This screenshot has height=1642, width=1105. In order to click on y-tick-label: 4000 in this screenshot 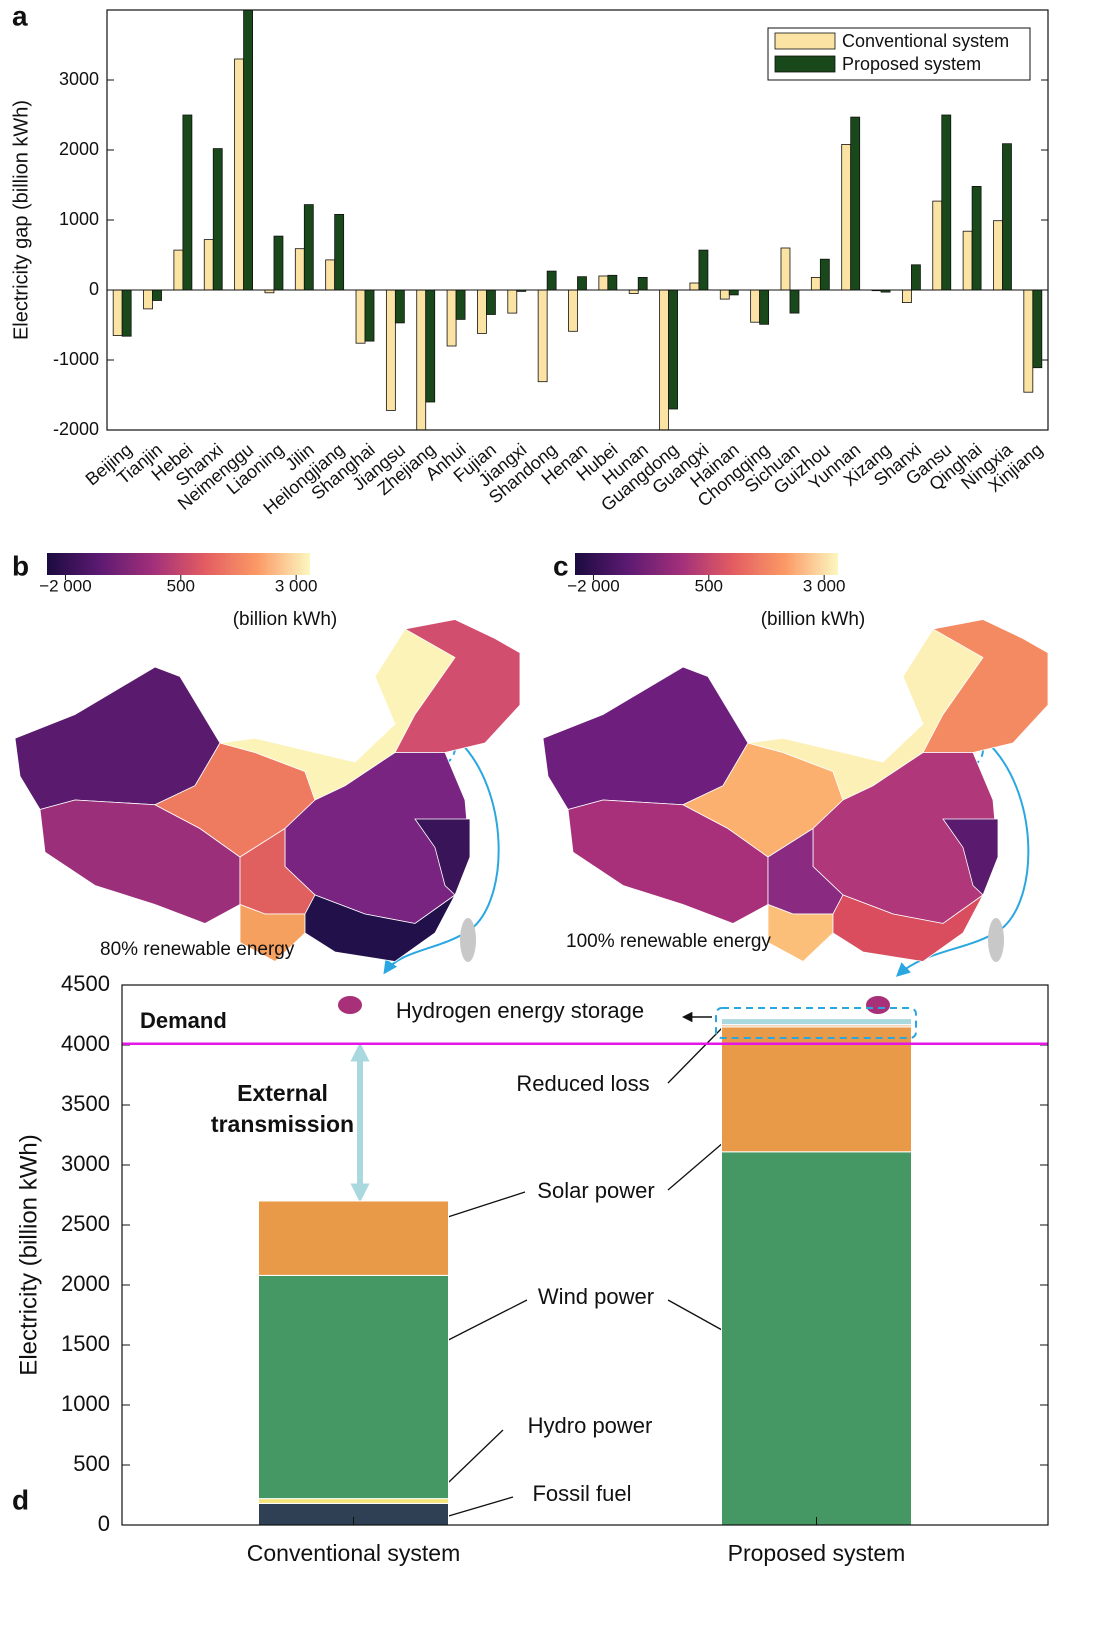, I will do `click(85, 1043)`.